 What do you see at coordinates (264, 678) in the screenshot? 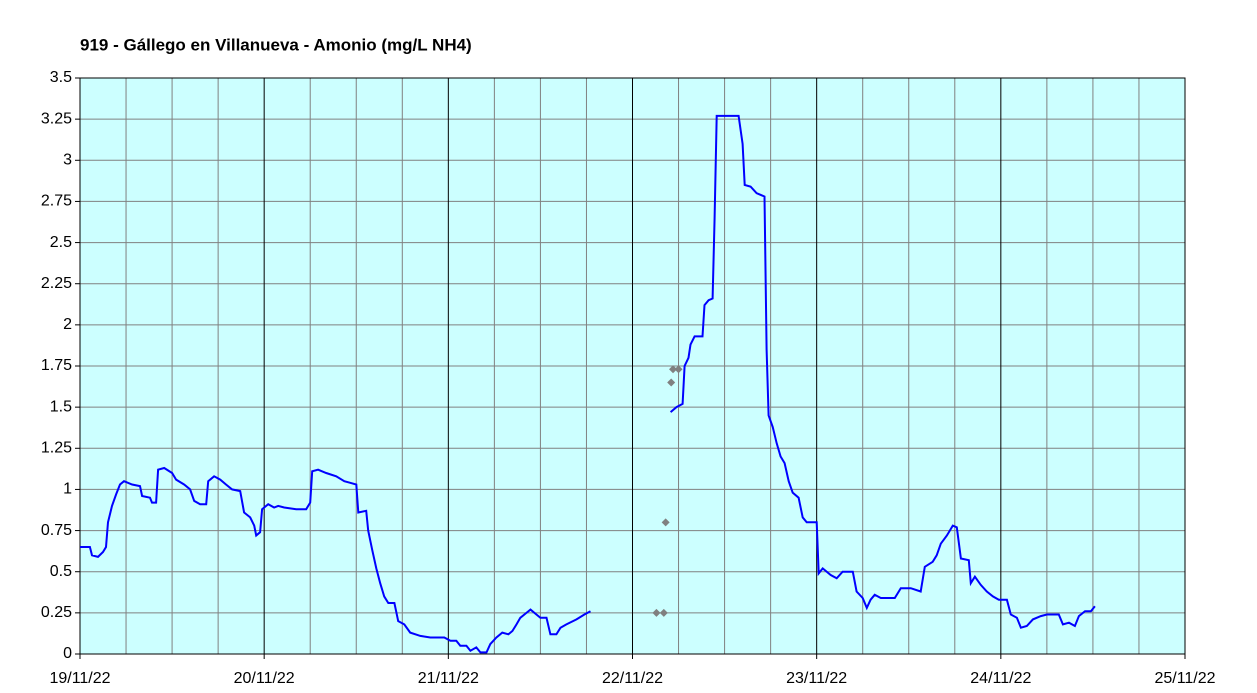
I see `x-tick-label: 20/11/22` at bounding box center [264, 678].